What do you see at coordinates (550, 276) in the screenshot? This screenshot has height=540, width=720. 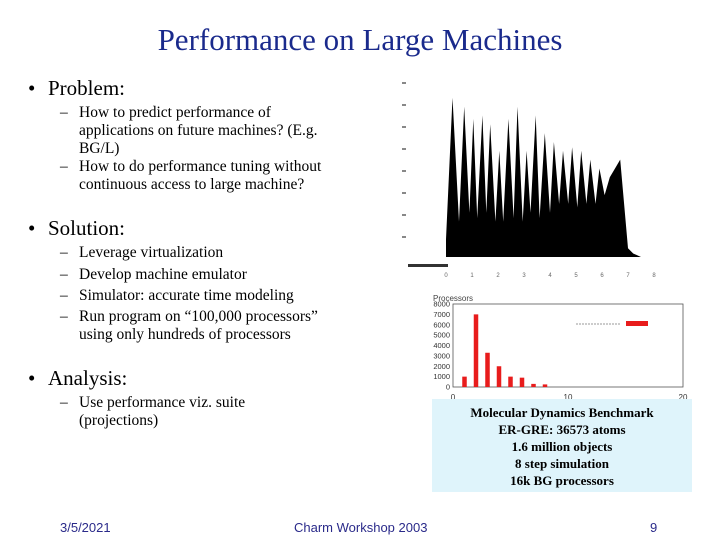 I see `x-tick-label: 4` at bounding box center [550, 276].